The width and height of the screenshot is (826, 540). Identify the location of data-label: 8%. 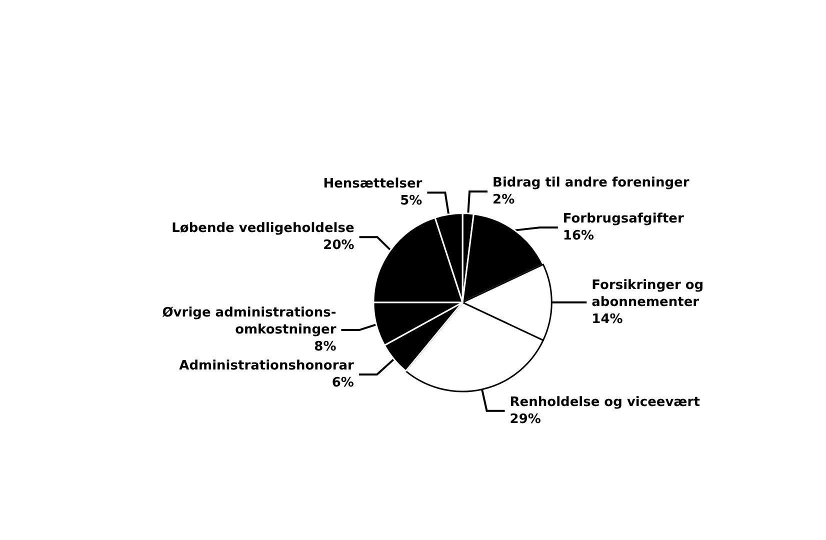
(325, 347).